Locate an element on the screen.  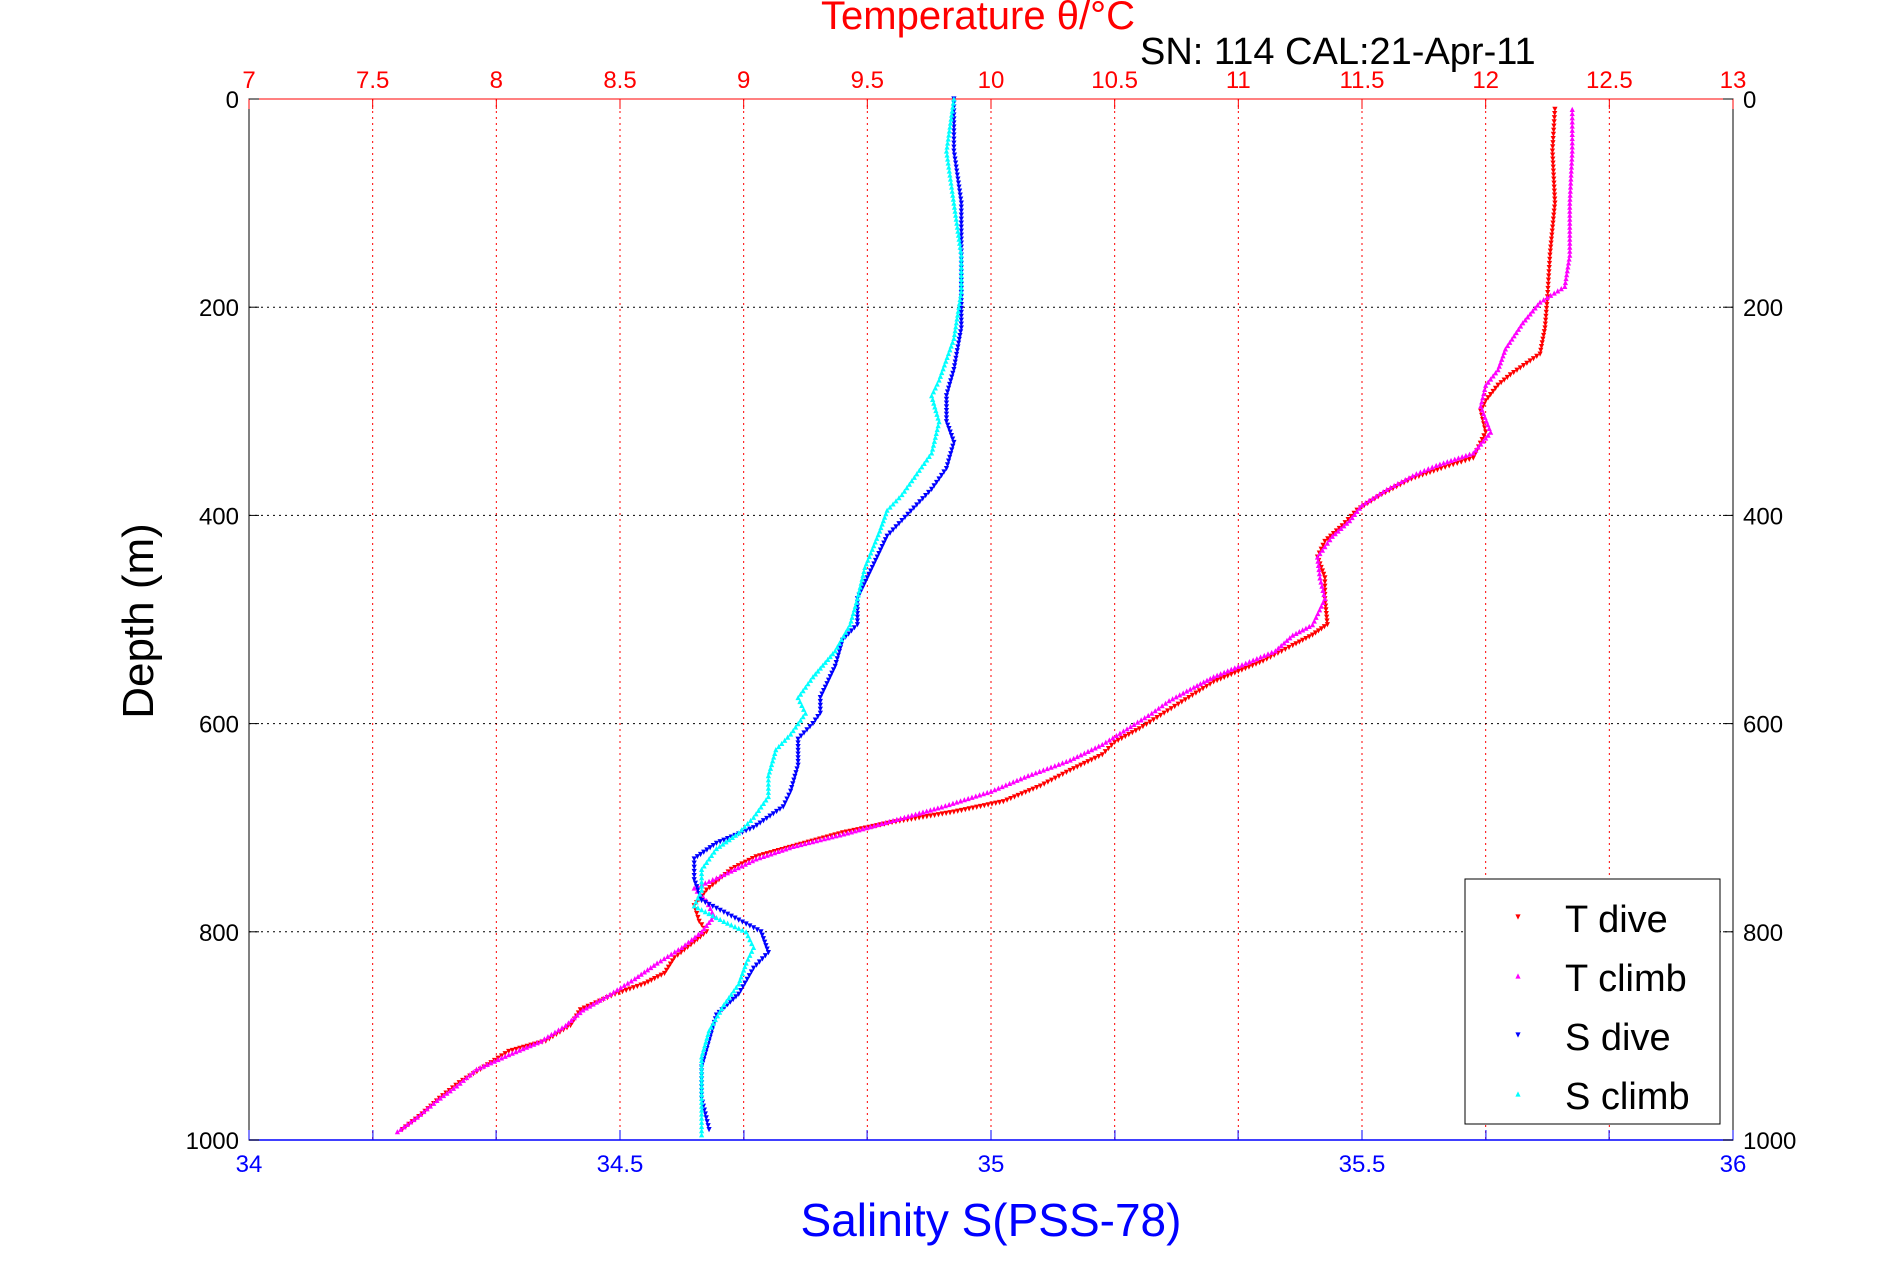
top-axis-tick-label: 9 is located at coordinates (743, 80).